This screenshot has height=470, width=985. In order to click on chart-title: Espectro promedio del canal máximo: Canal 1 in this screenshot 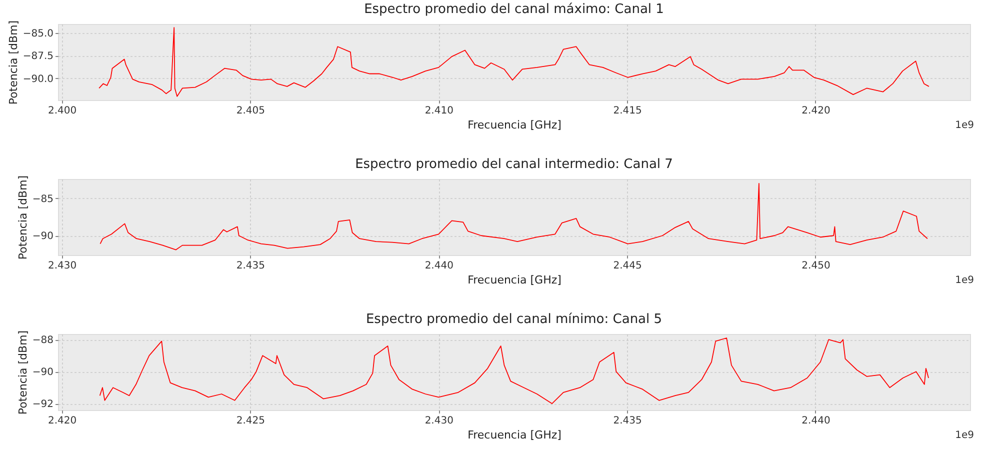, I will do `click(514, 9)`.